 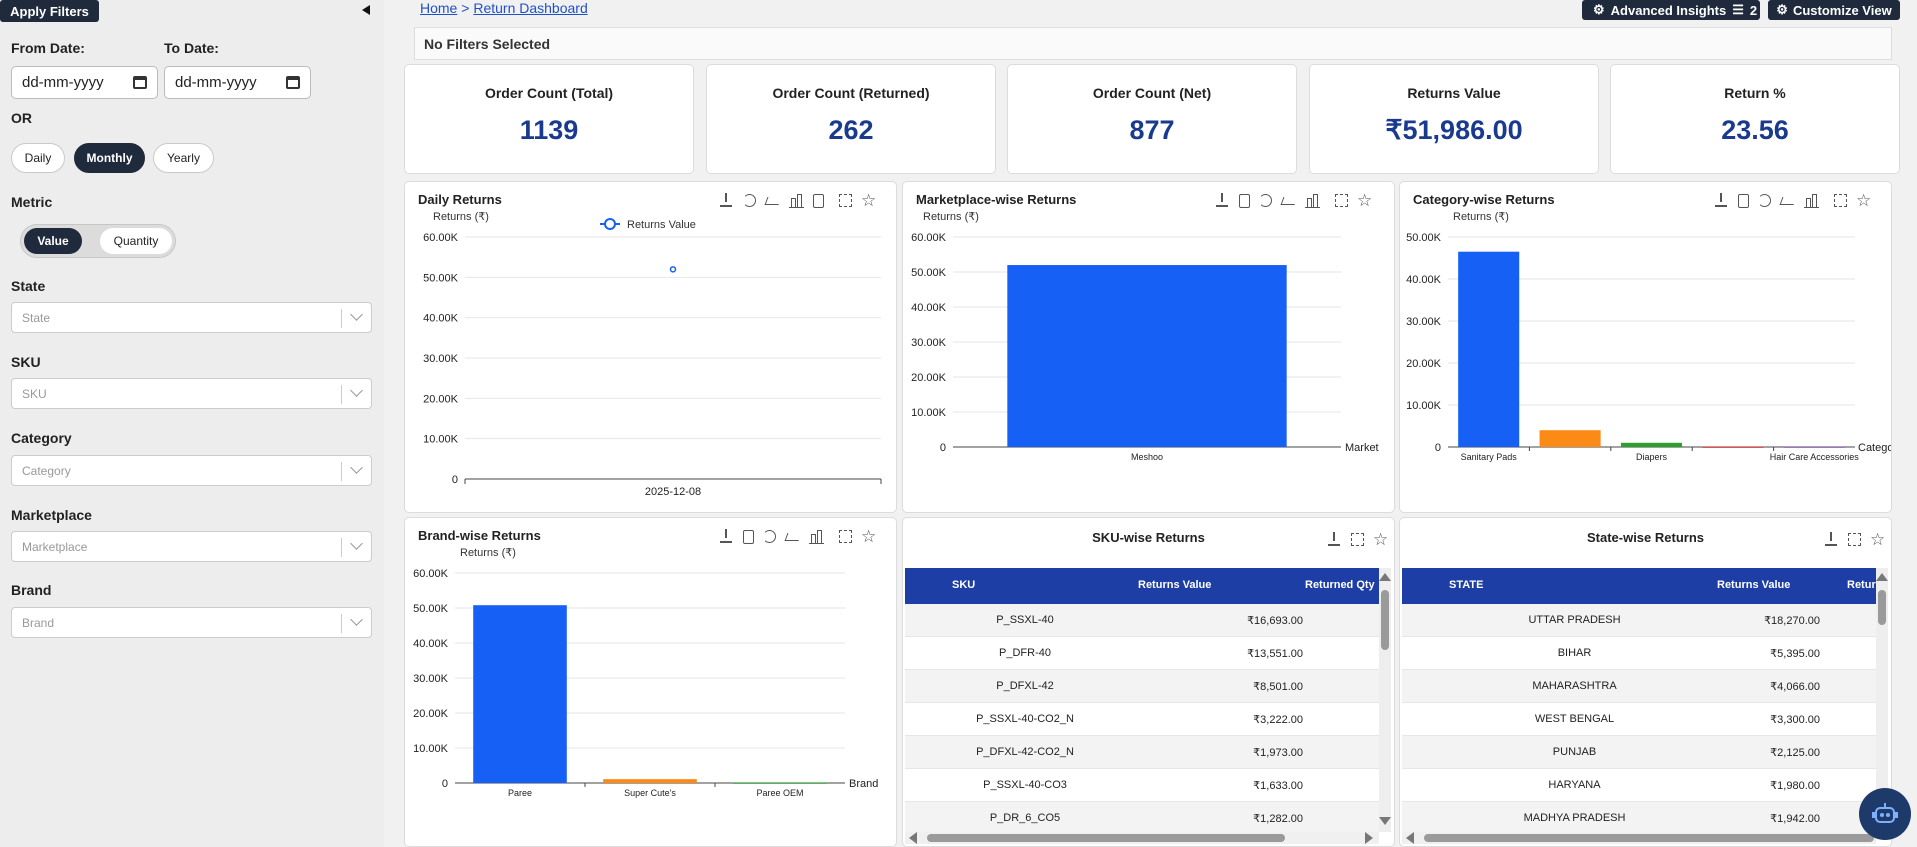 I want to click on table-row: P_SSXL-40-CO2_N ₹3,222.00, so click(x=1142, y=719).